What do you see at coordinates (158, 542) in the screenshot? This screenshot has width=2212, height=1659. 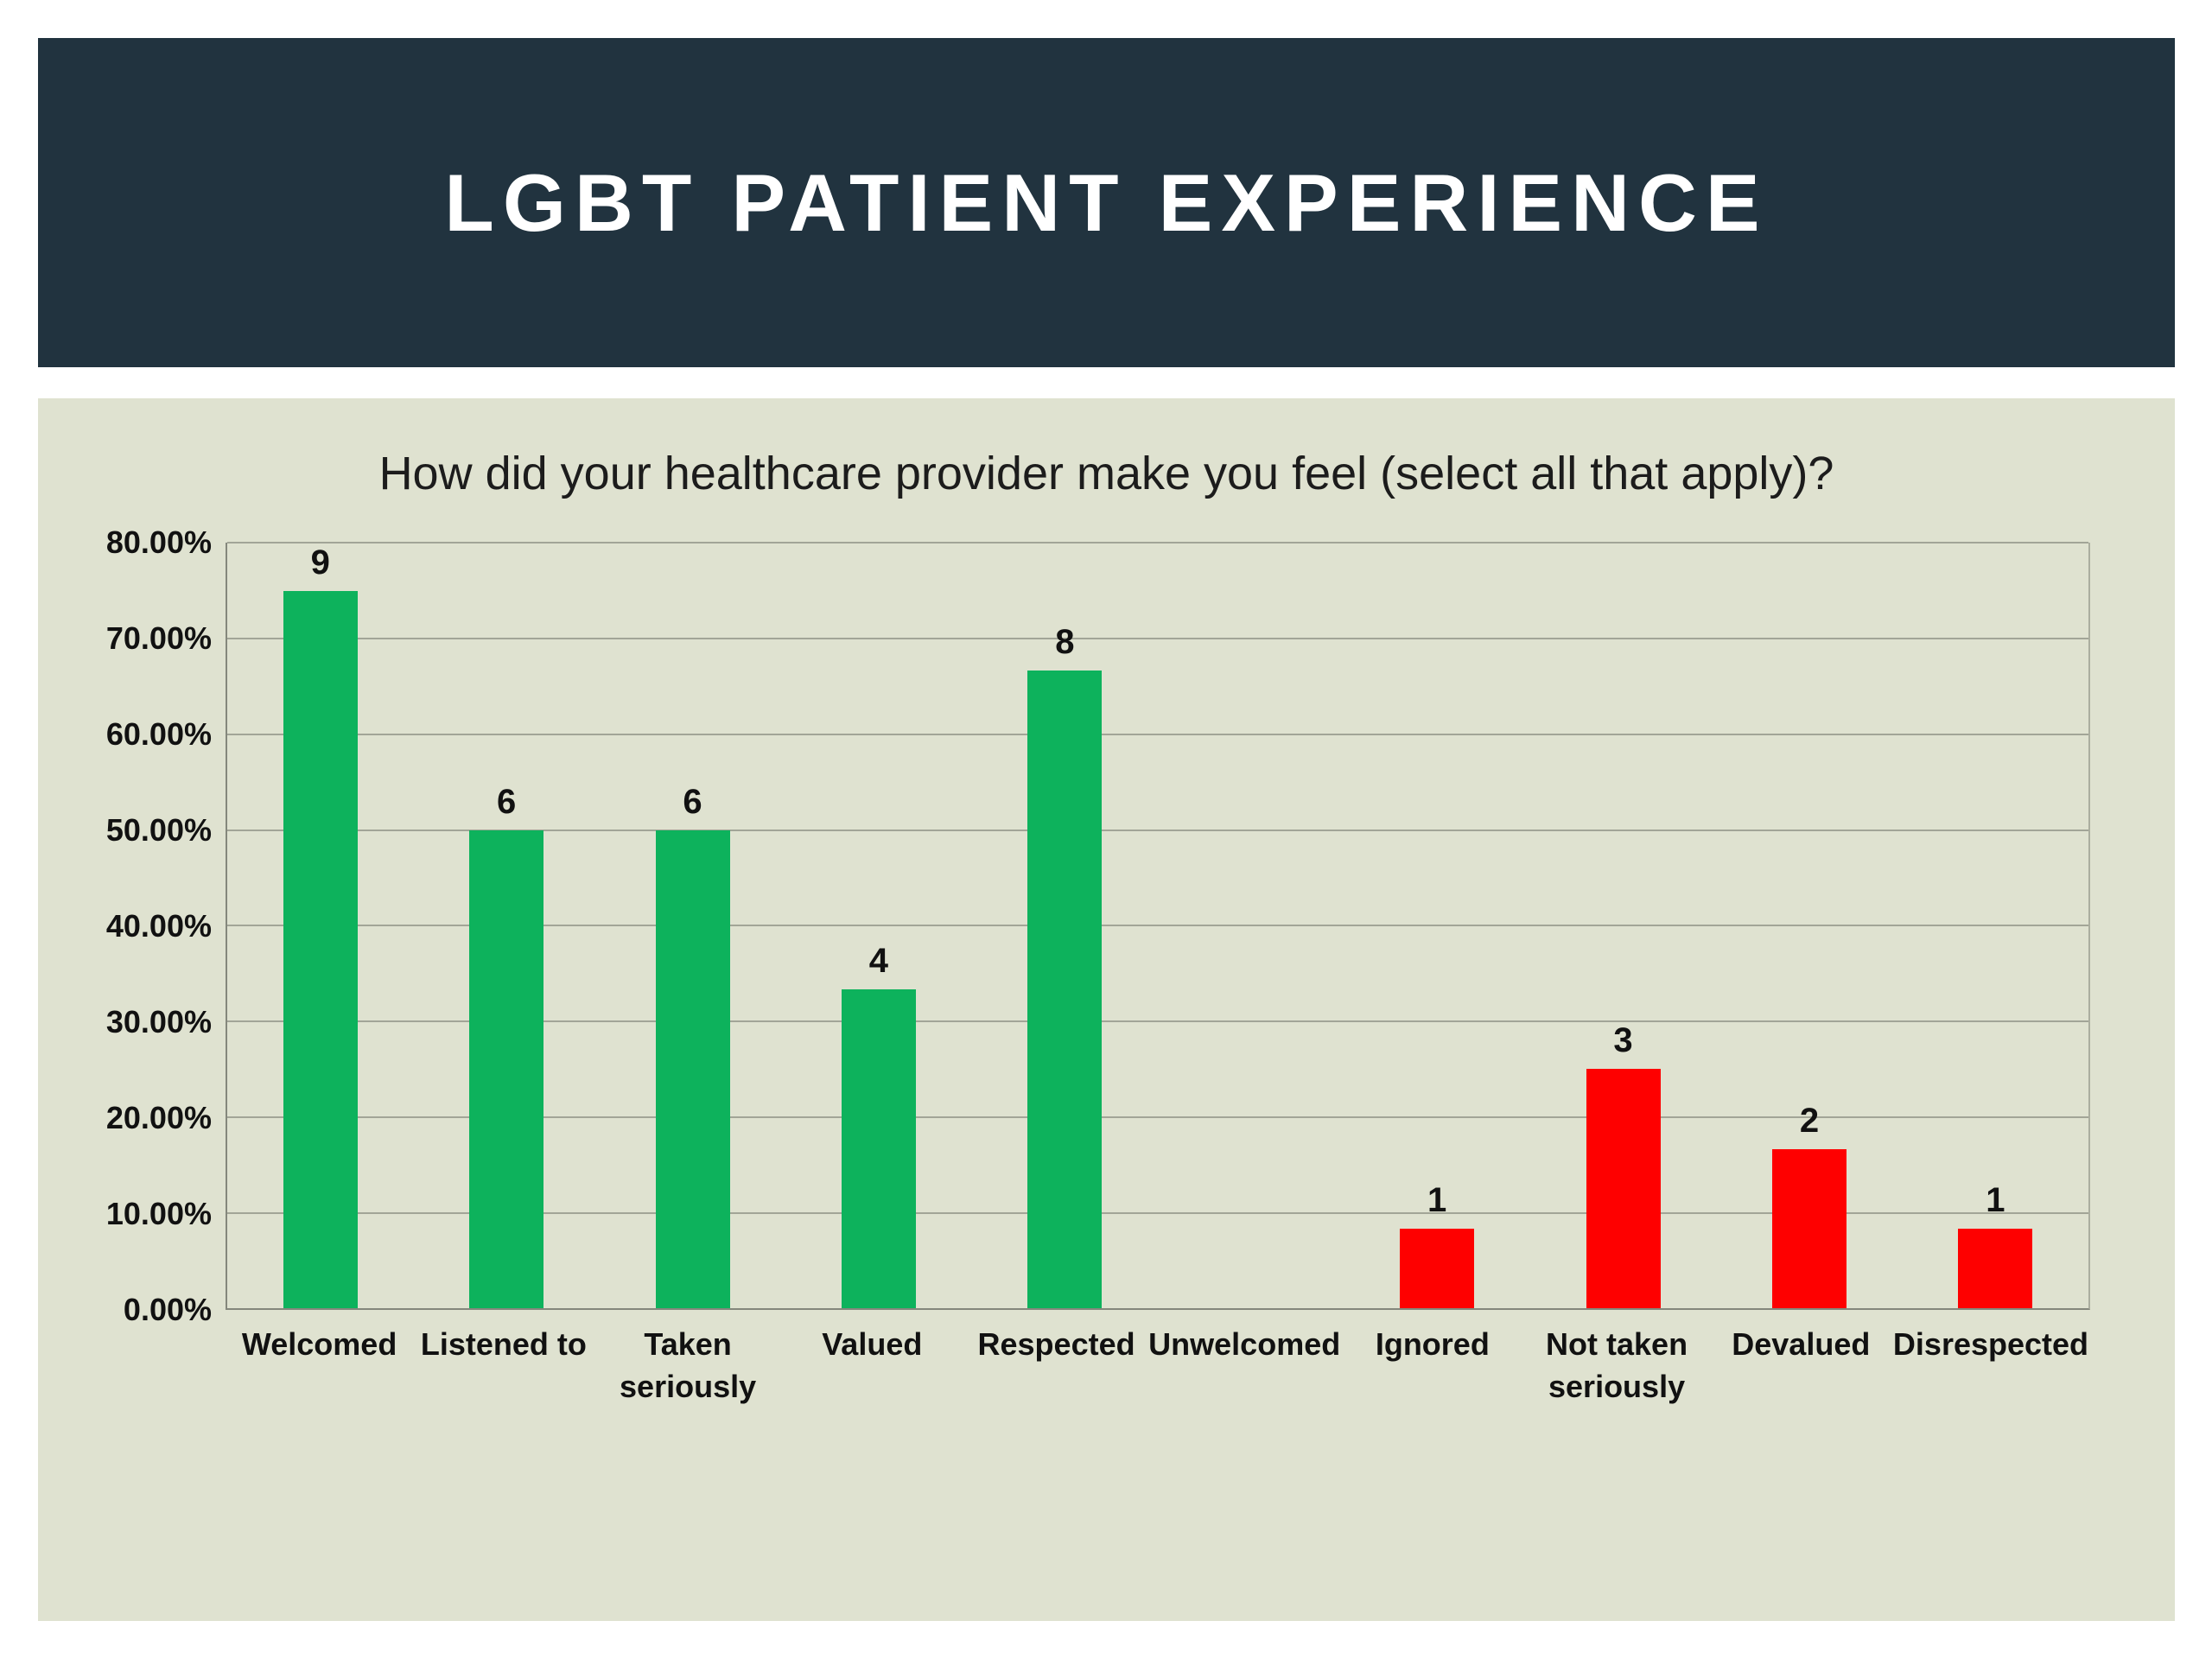 I see `y-tick-label: 80.00%` at bounding box center [158, 542].